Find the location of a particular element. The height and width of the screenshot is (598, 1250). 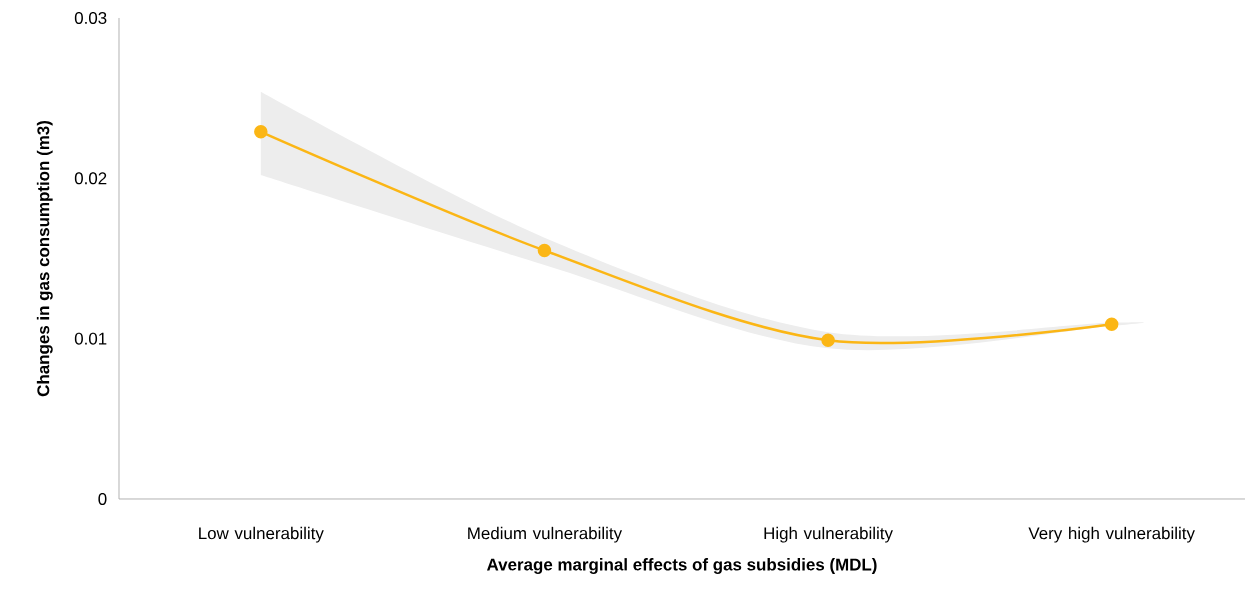

x-axis-title: Average marginal effects of gas subsidies (MDL) is located at coordinates (681, 566).